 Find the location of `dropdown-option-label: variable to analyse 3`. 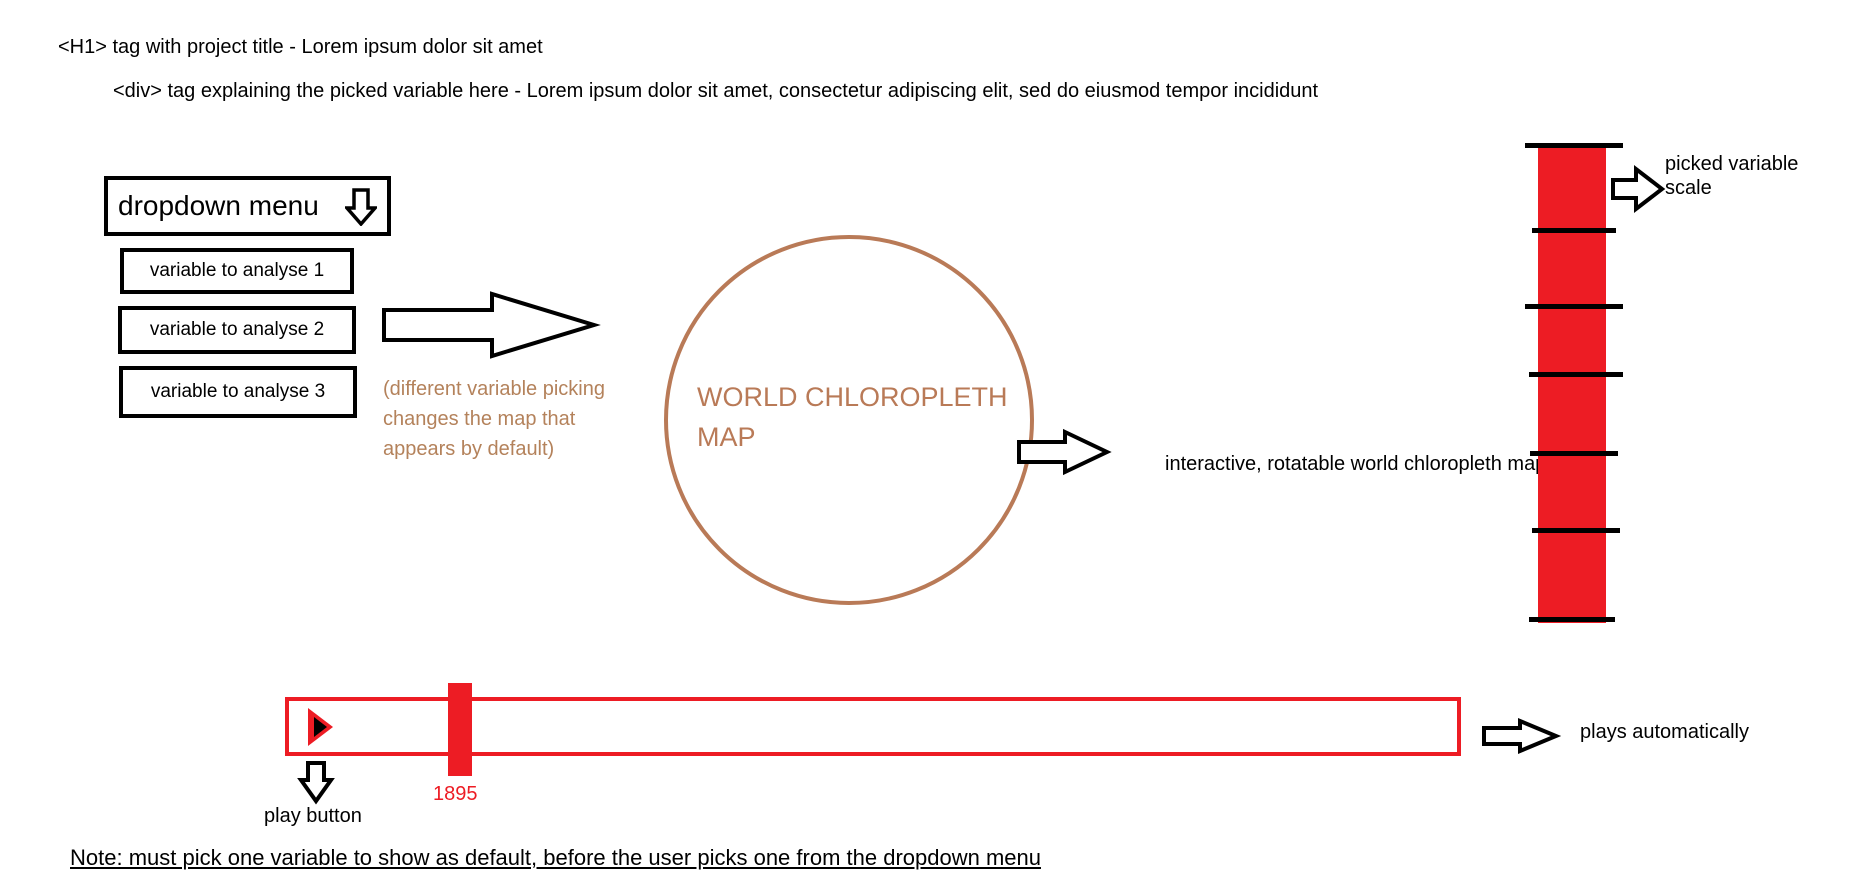

dropdown-option-label: variable to analyse 3 is located at coordinates (238, 391).